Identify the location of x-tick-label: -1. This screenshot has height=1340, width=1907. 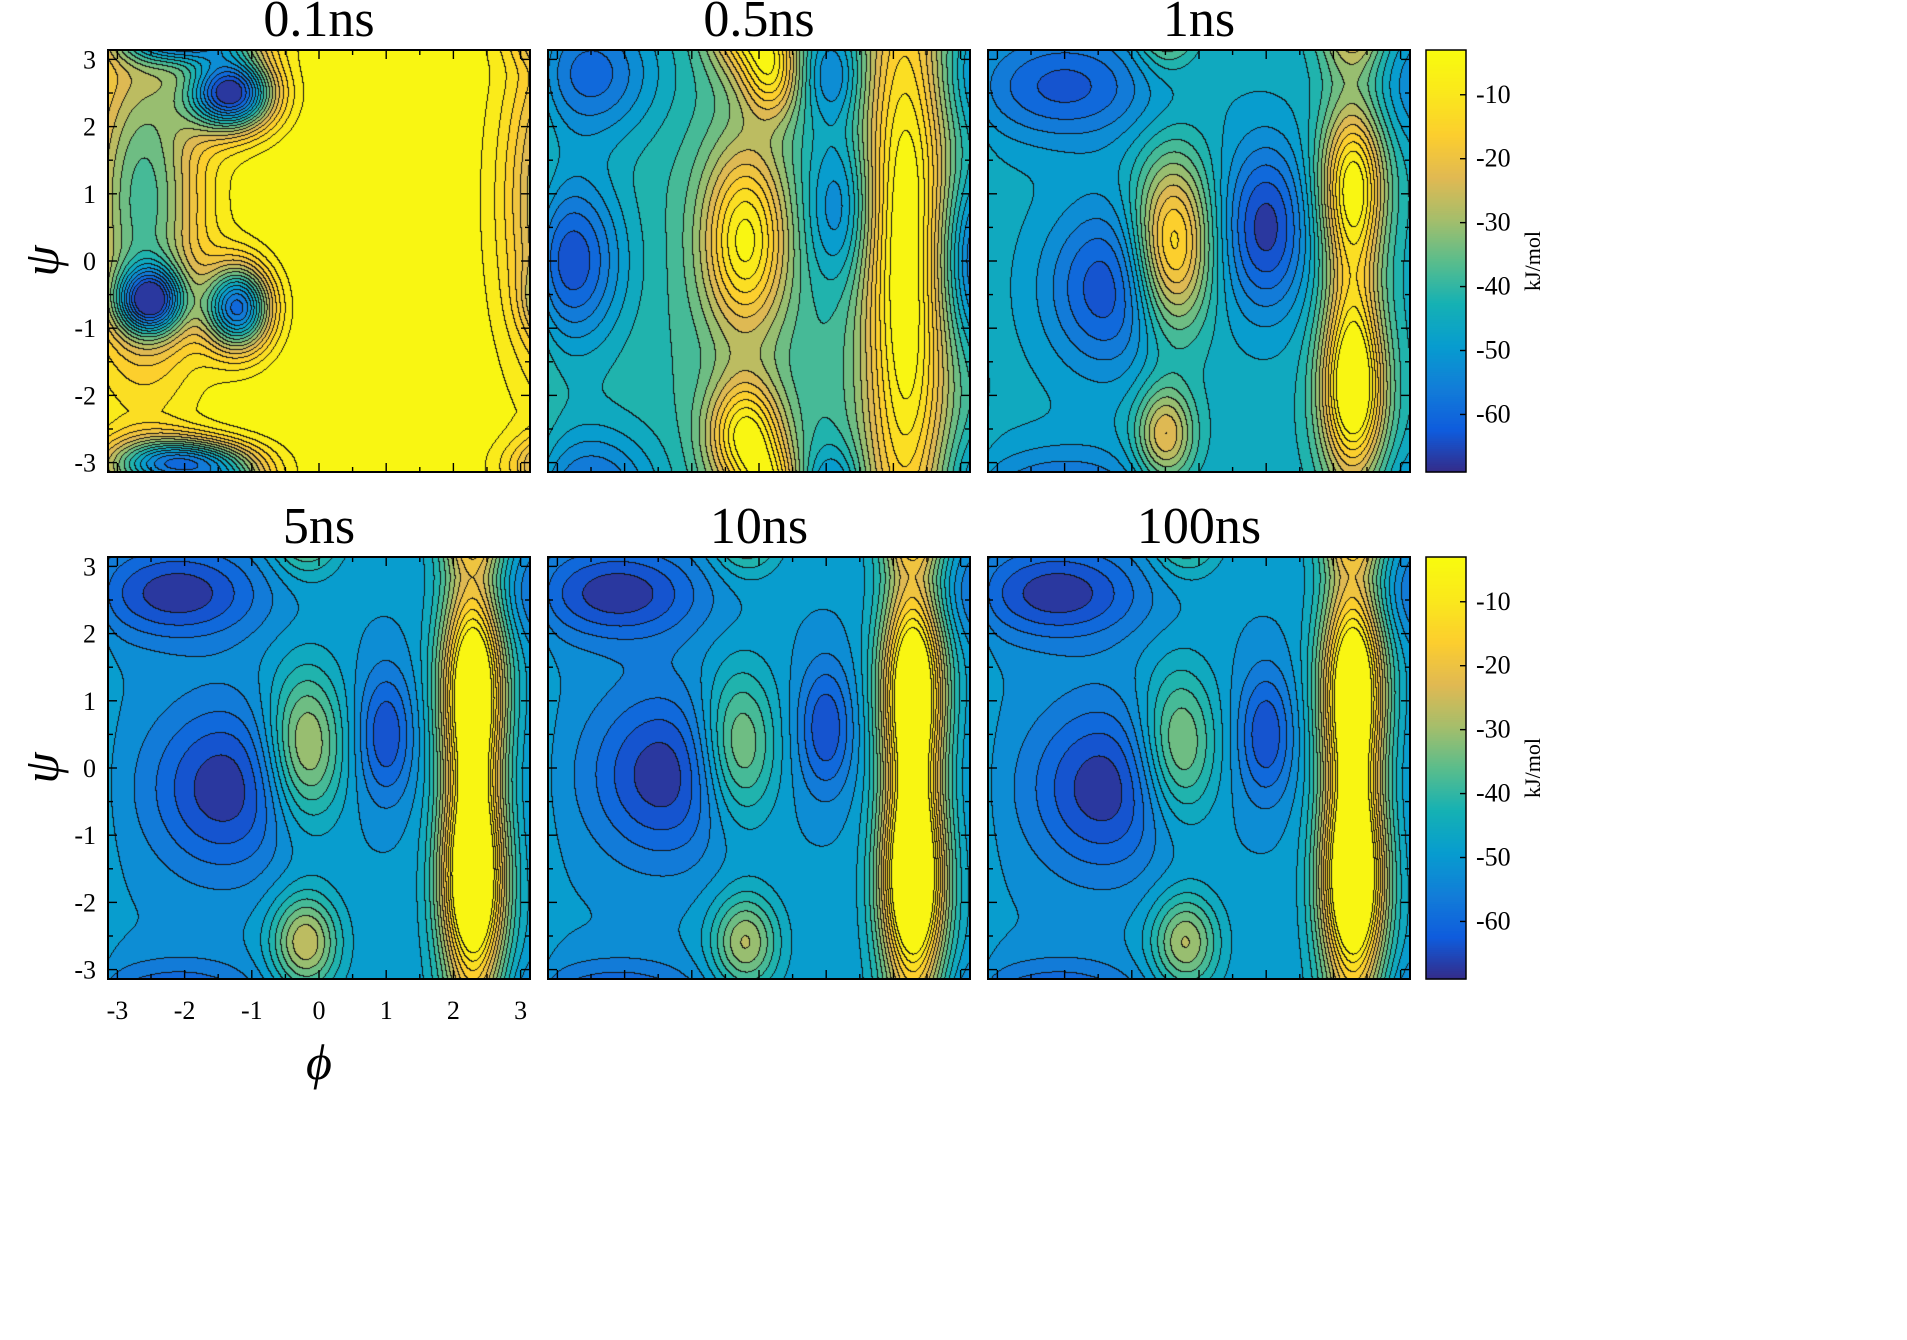
(252, 1010).